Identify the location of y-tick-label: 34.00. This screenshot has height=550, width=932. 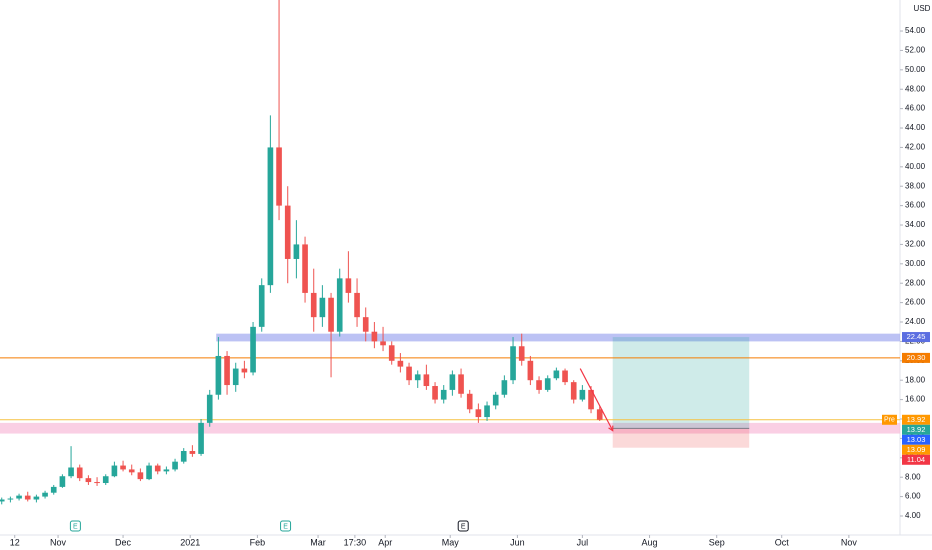
(915, 224).